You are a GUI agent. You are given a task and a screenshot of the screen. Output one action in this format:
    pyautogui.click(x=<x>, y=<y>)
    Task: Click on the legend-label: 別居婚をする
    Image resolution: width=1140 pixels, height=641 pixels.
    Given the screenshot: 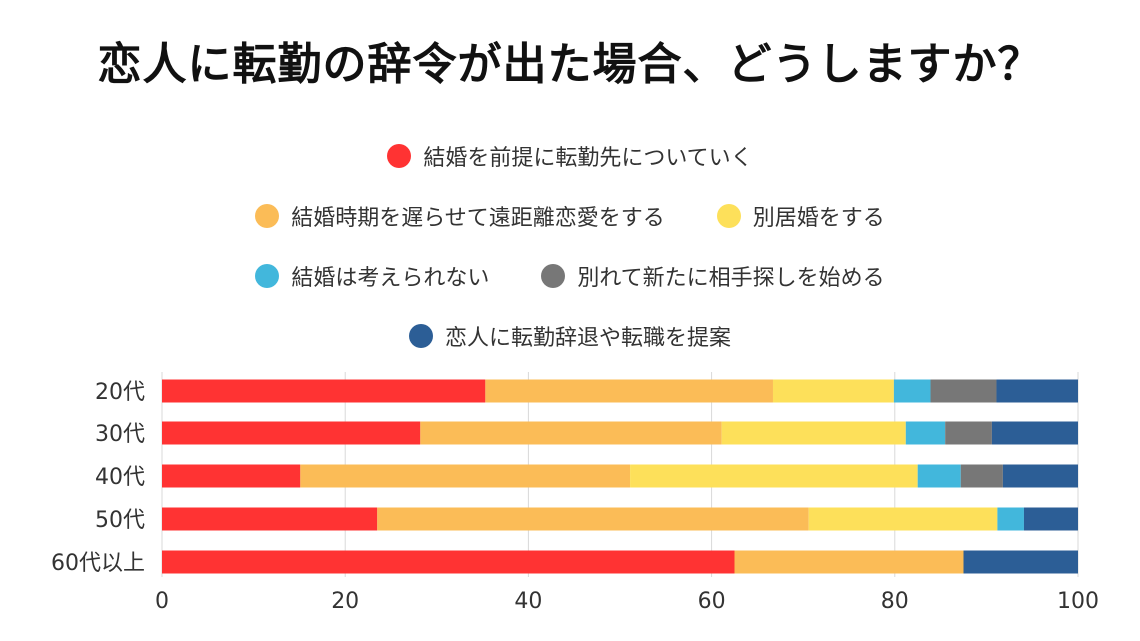 What is the action you would take?
    pyautogui.click(x=818, y=218)
    